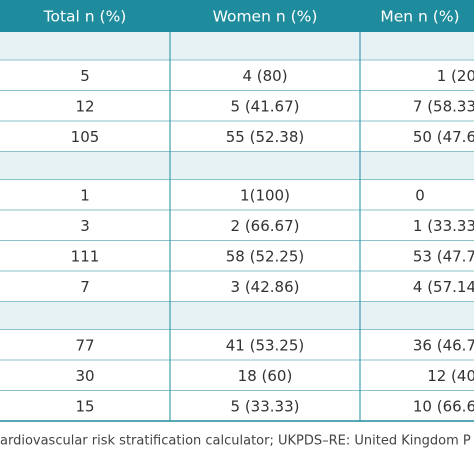  What do you see at coordinates (84, 406) in the screenshot?
I see `cell: 15` at bounding box center [84, 406].